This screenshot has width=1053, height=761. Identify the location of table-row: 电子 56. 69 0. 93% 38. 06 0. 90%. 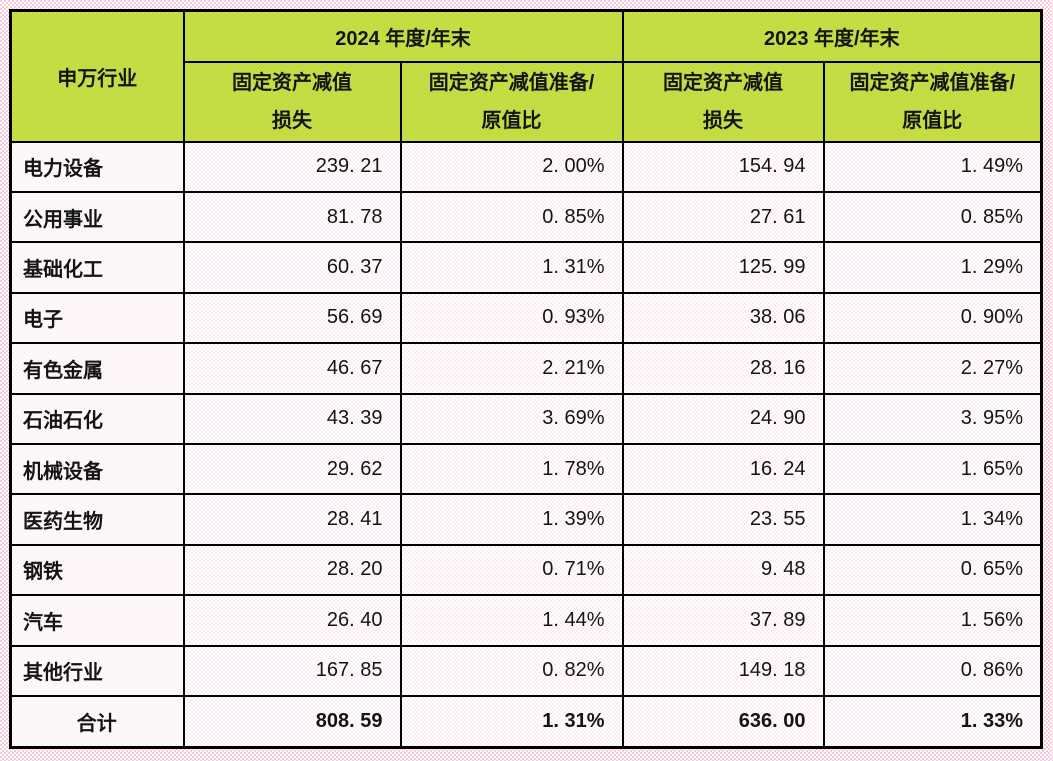
(526, 318).